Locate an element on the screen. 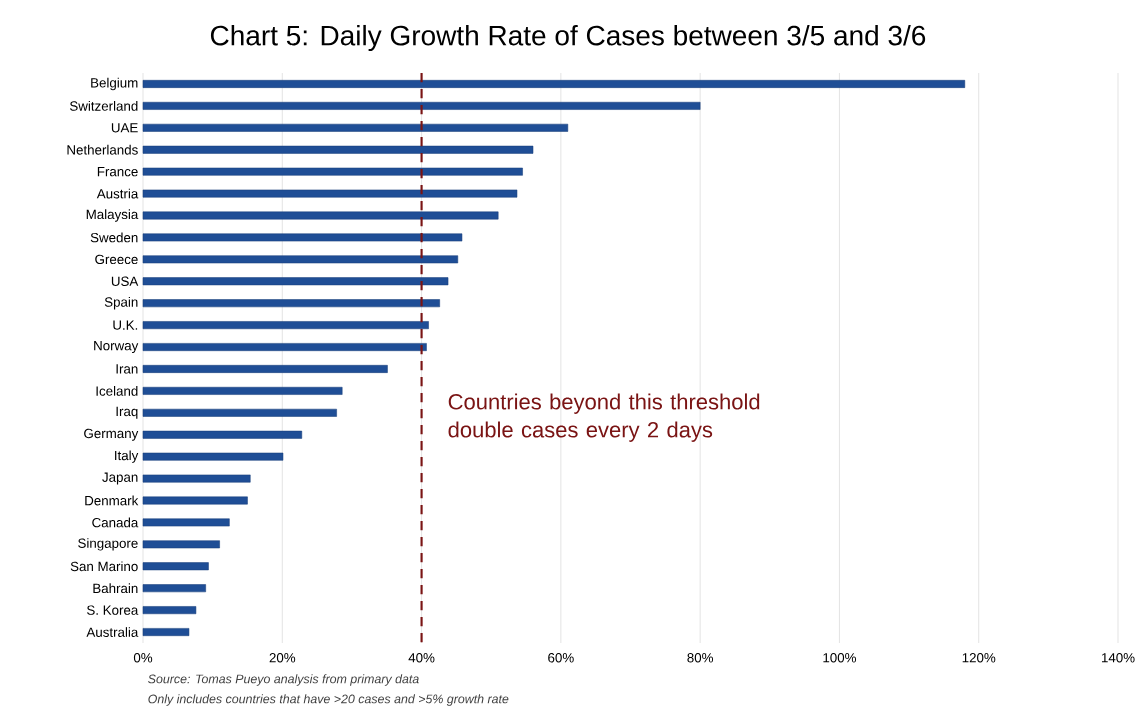 Image resolution: width=1135 pixels, height=722 pixels. y-tick-label: Sweden is located at coordinates (114, 237).